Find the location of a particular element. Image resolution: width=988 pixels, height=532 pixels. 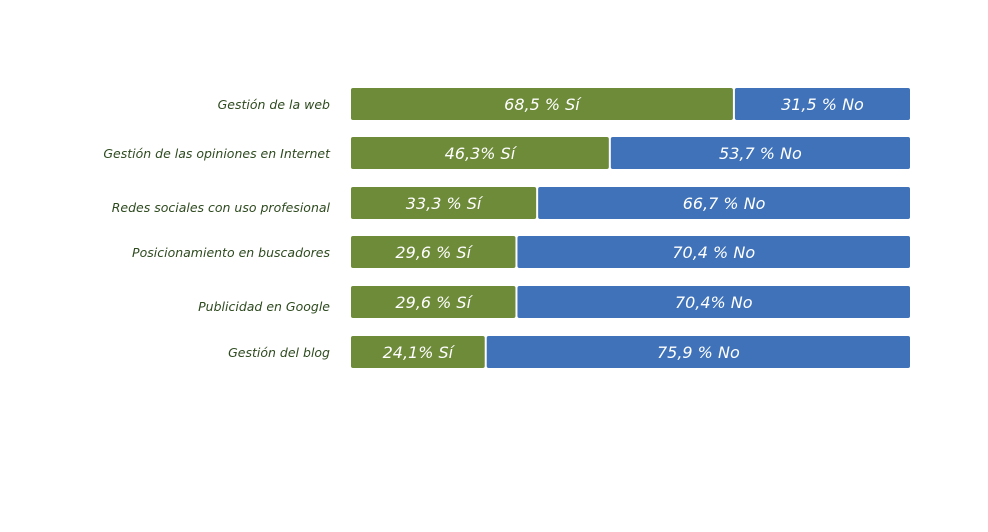

data-label-si: 46,3% Sí is located at coordinates (481, 153).